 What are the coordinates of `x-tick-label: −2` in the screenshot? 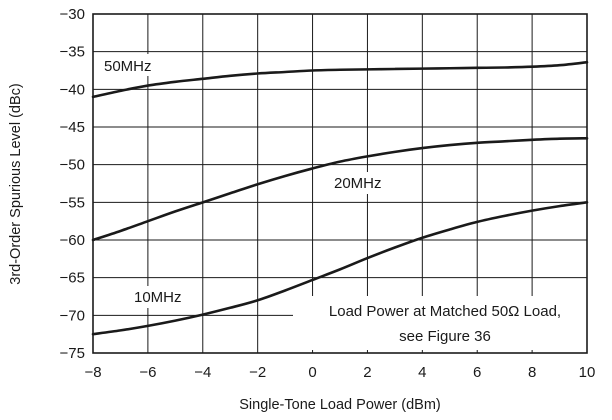 It's located at (257, 372).